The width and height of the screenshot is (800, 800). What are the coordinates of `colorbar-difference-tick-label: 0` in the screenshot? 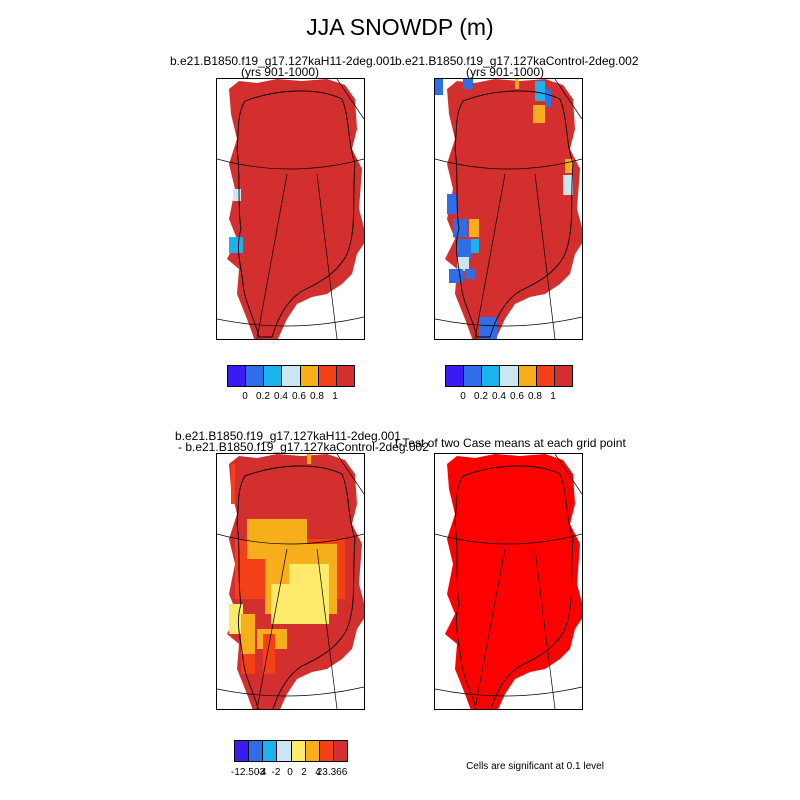 It's located at (290, 772).